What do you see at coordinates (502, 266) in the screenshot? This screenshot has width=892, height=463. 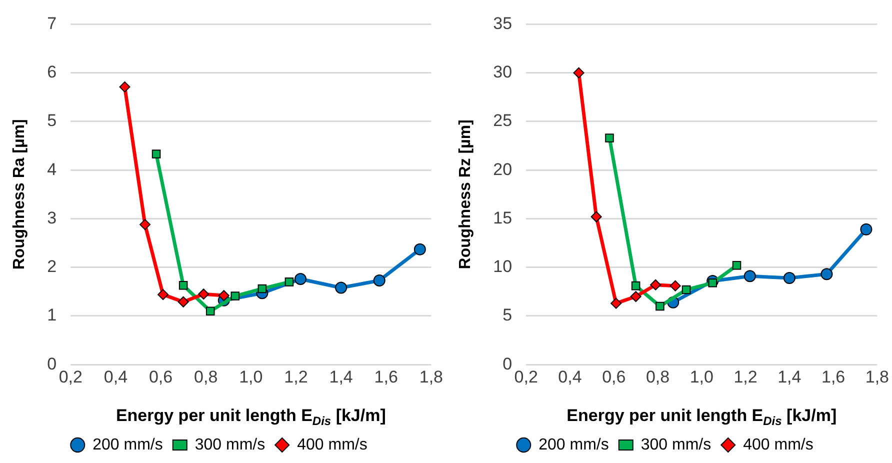 I see `y-tick-label: 10` at bounding box center [502, 266].